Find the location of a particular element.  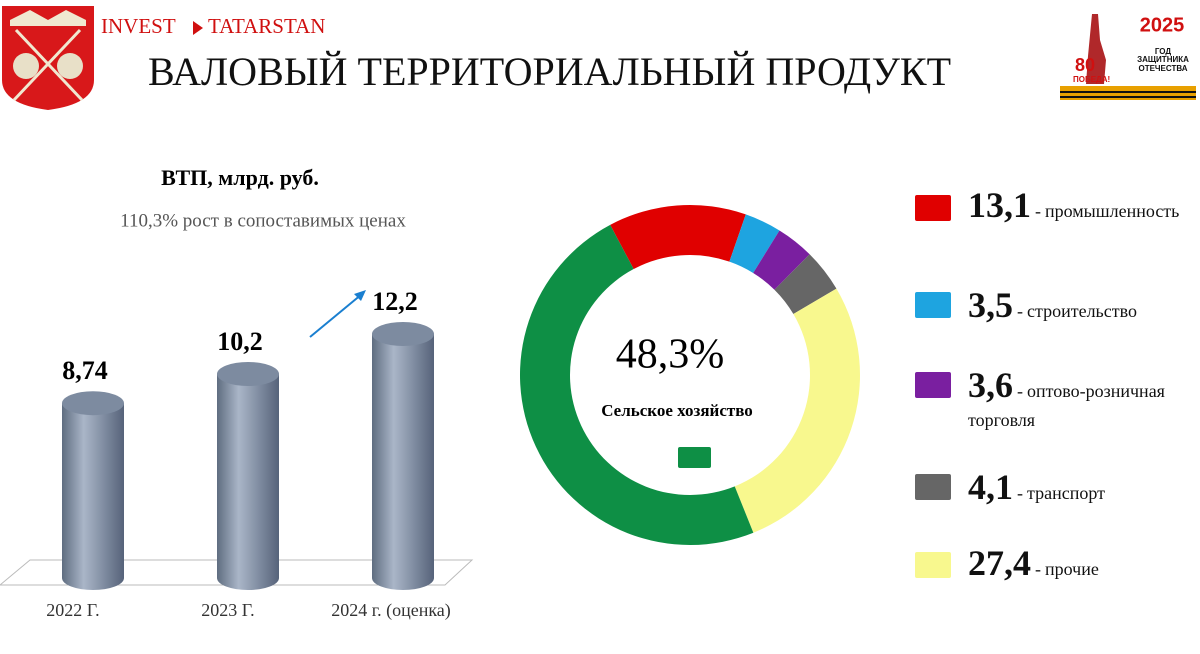

badge-text: ГОД ЗАЩИТНИКА ОТЕЧЕСТВА is located at coordinates (1163, 60).